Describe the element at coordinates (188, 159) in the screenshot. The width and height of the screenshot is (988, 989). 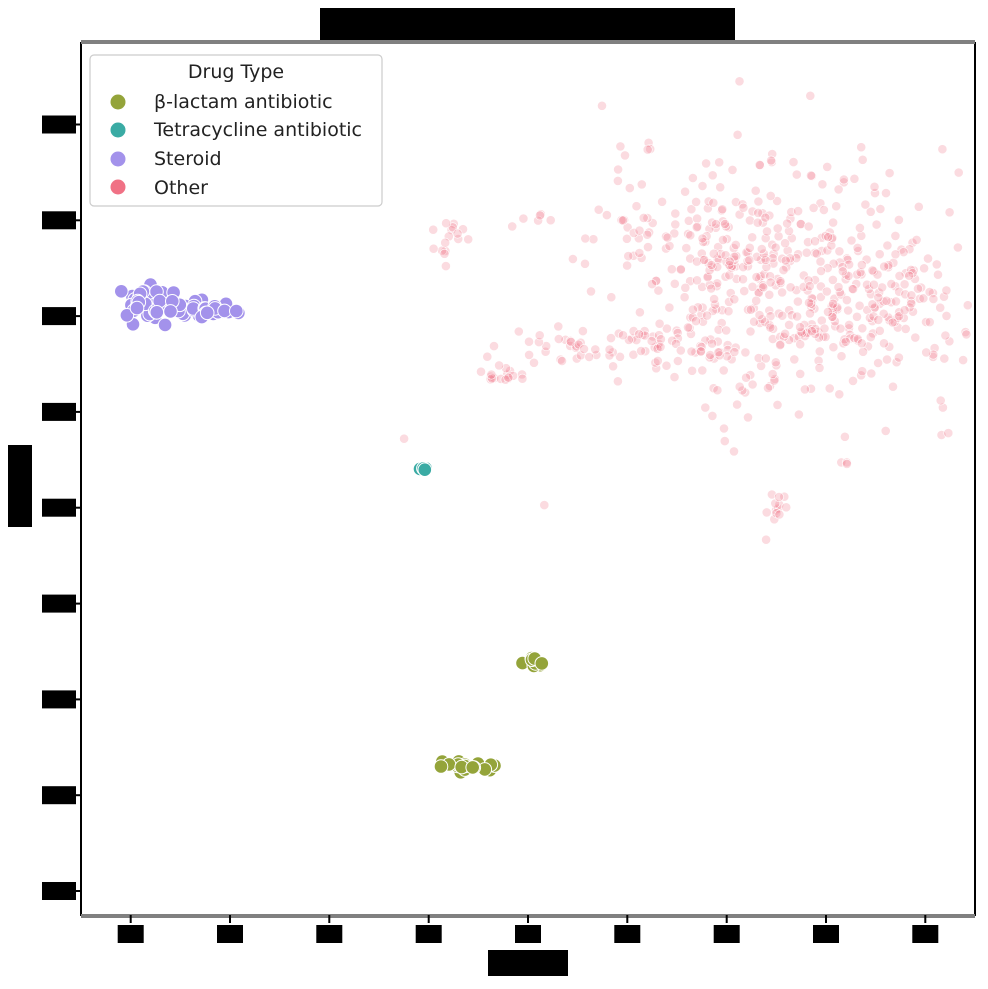
I see `legend-label: Steroid` at that location.